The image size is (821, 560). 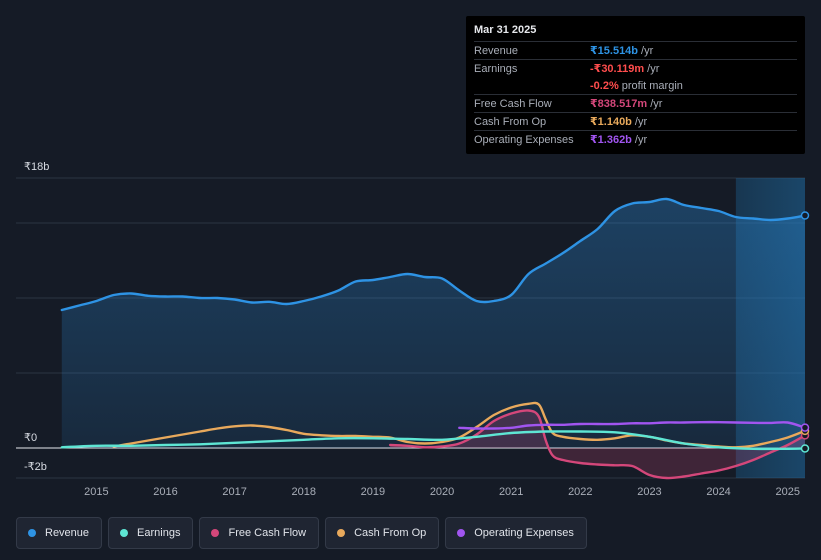 I want to click on x-tick-label: 2025, so click(x=787, y=492).